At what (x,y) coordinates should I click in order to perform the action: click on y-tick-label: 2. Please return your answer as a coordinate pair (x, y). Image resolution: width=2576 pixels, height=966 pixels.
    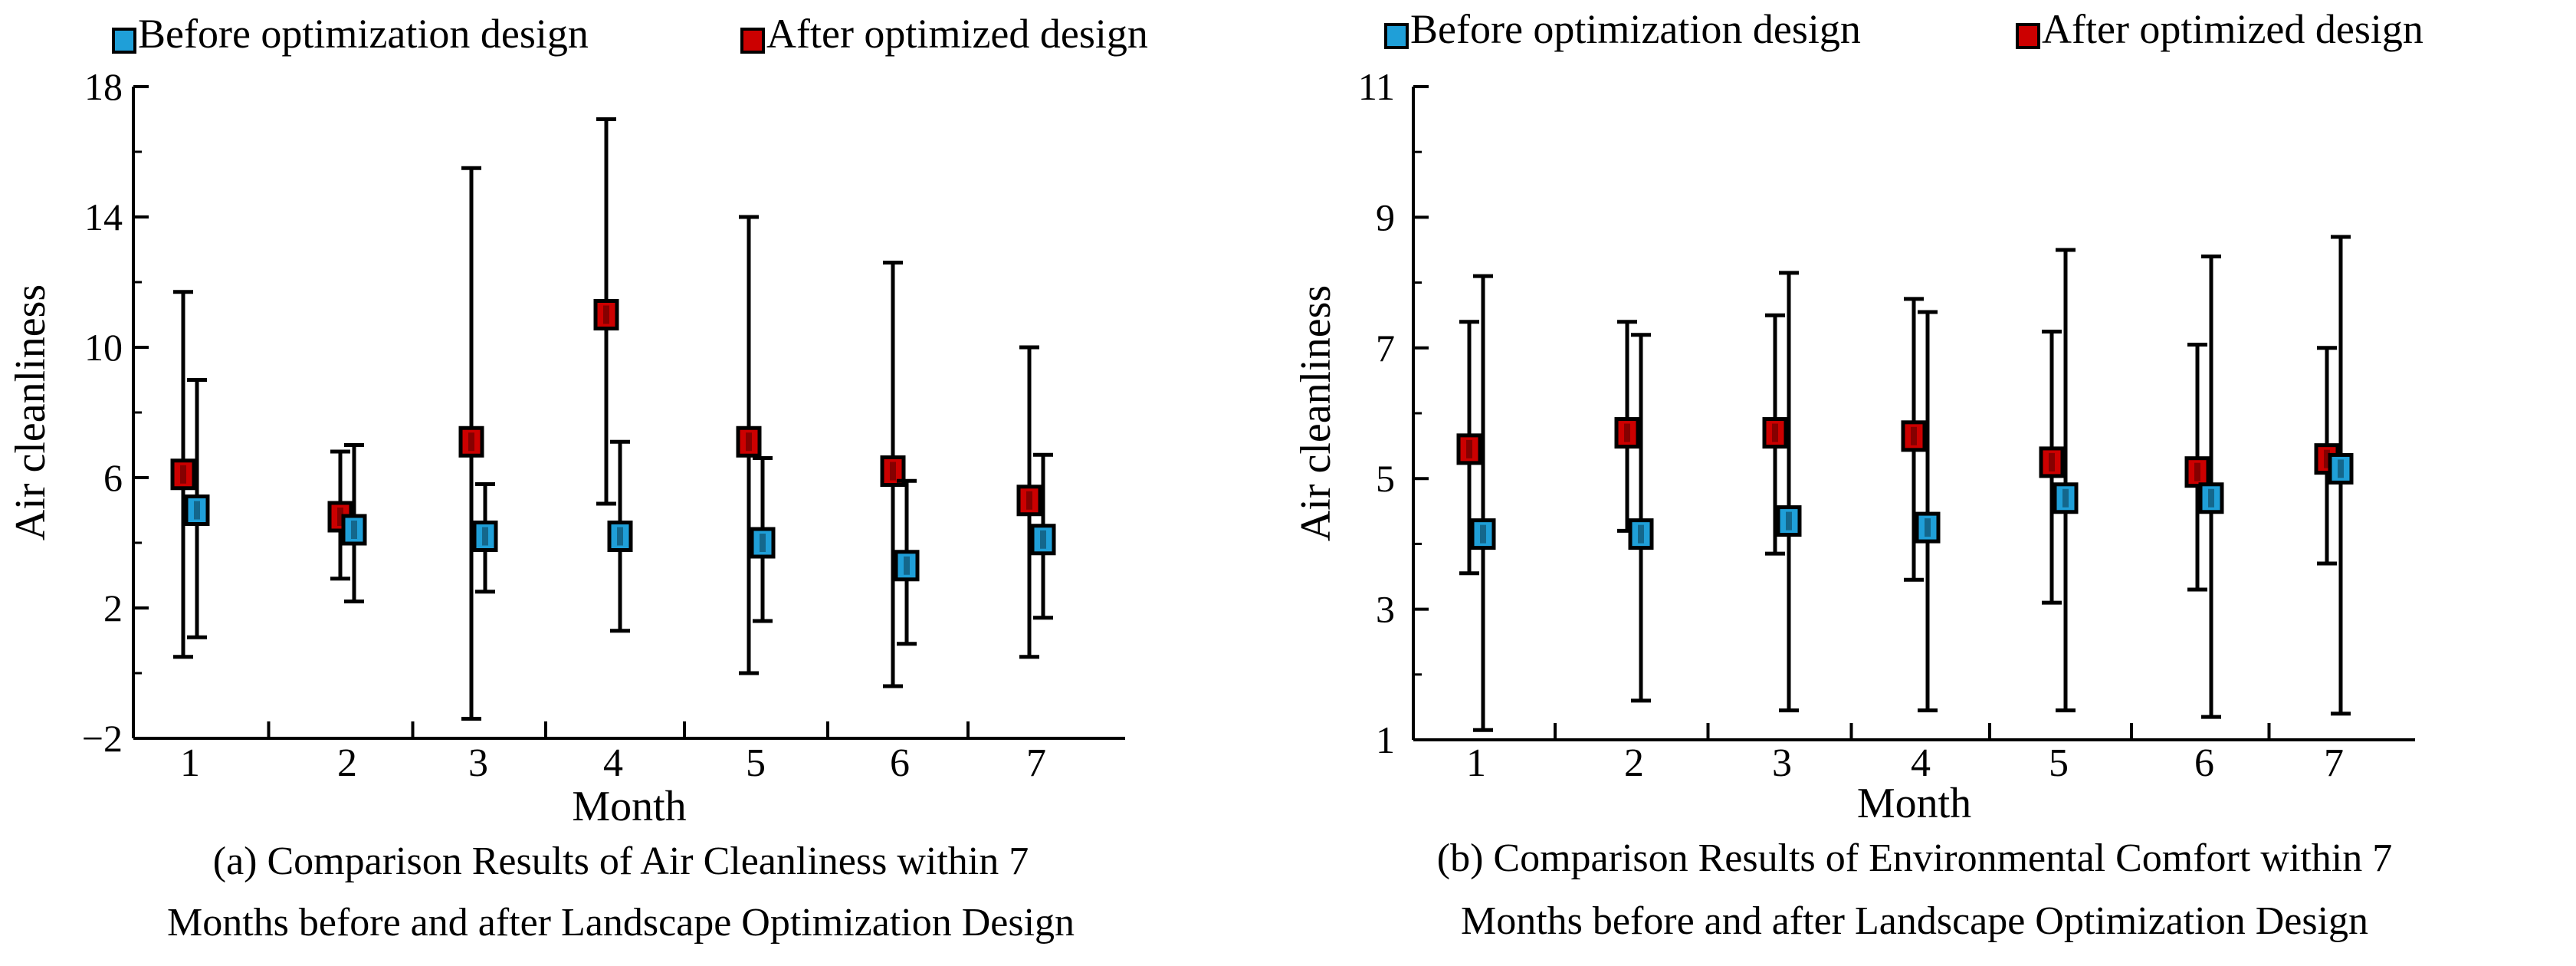
    Looking at the image, I should click on (113, 608).